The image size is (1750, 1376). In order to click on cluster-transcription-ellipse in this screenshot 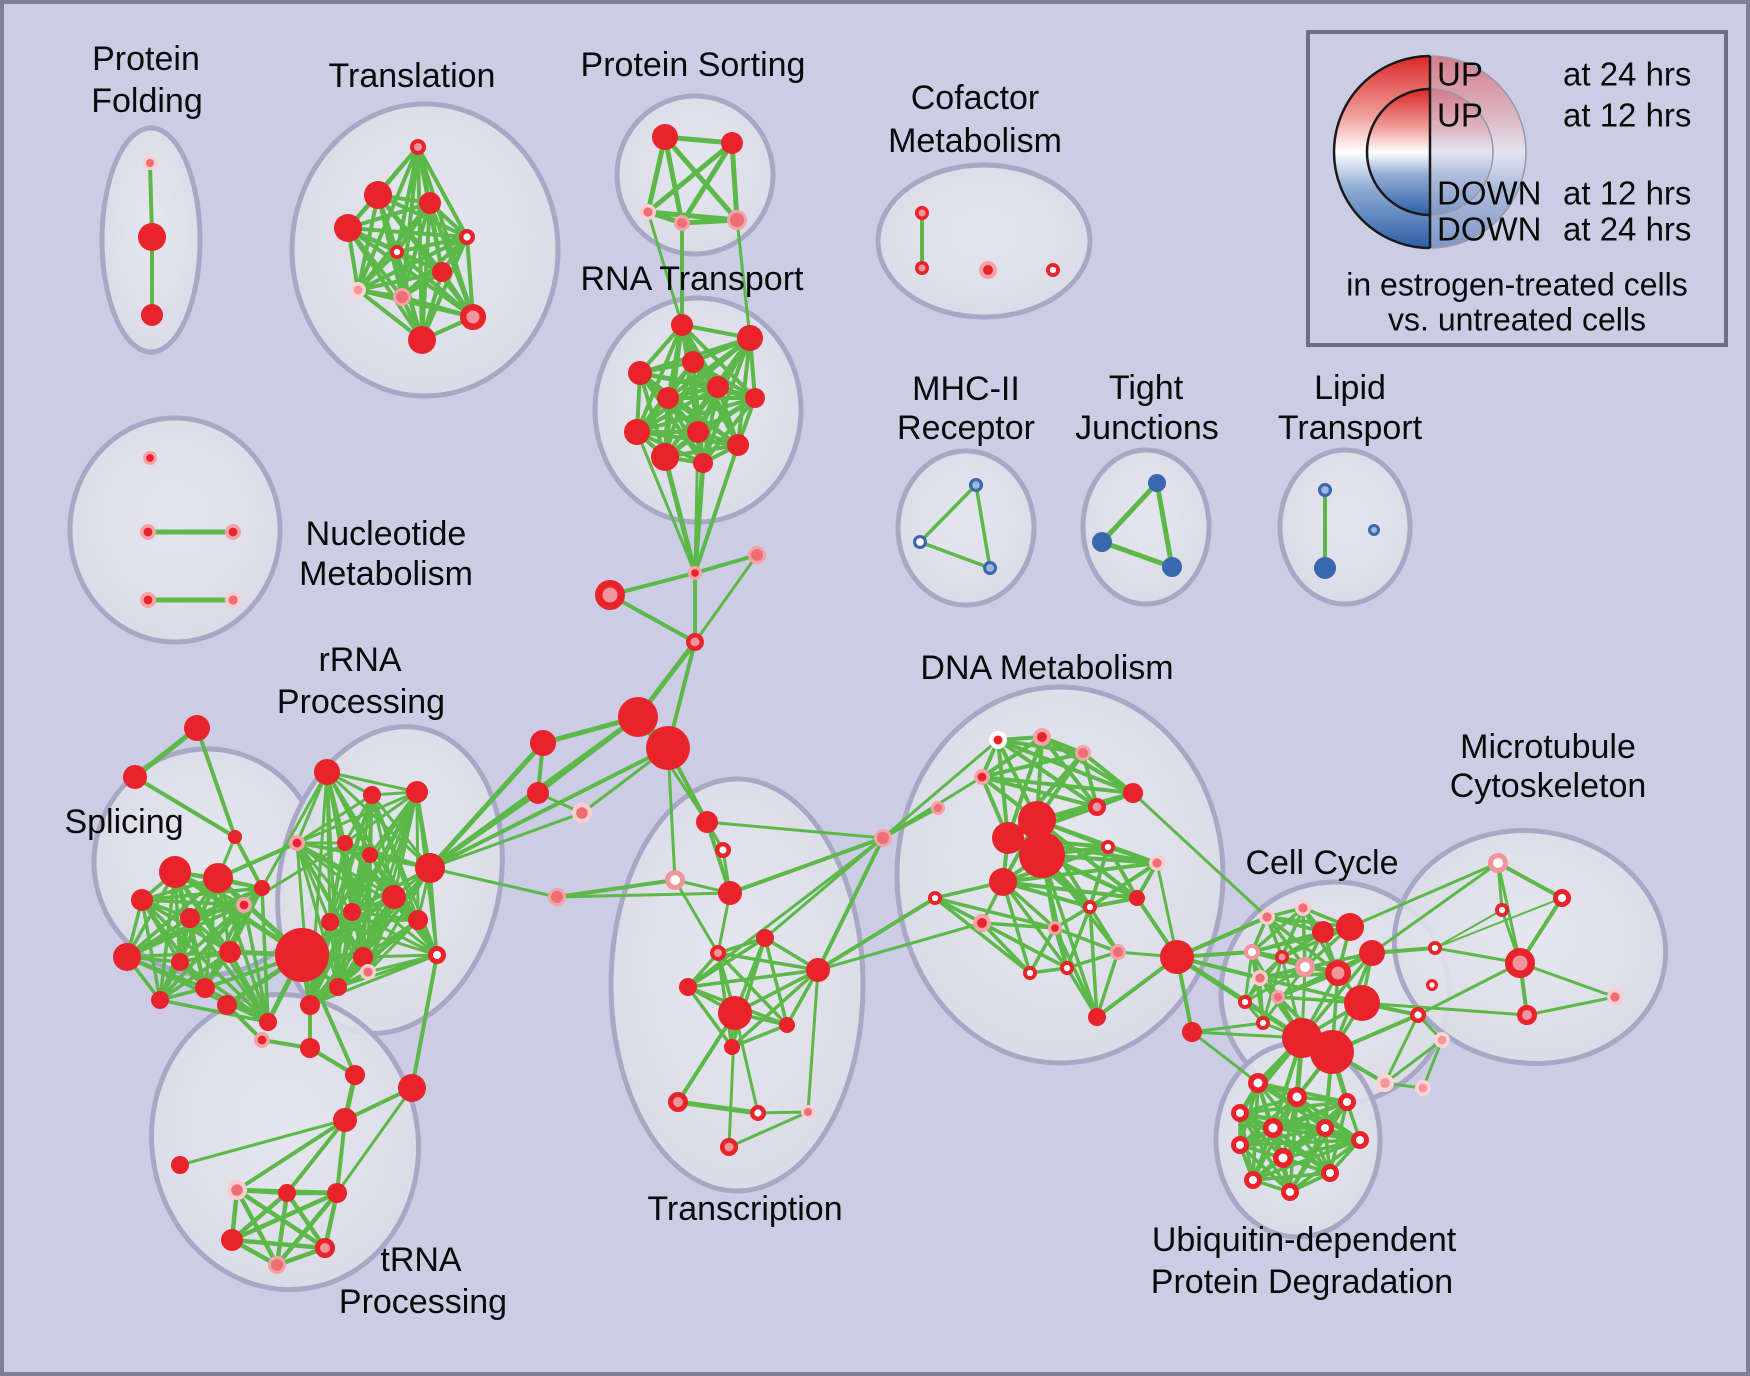, I will do `click(737, 985)`.